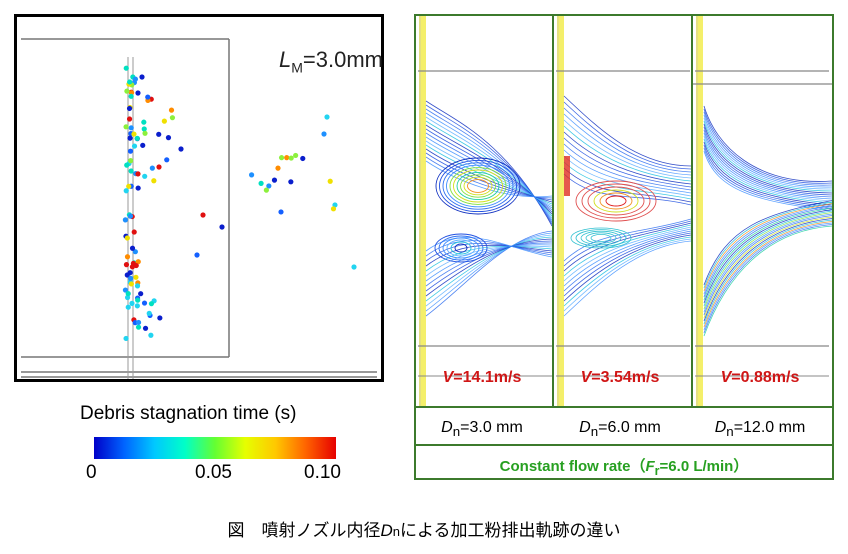 The height and width of the screenshot is (554, 848). I want to click on colorbar-tick-min: 0, so click(91, 472).